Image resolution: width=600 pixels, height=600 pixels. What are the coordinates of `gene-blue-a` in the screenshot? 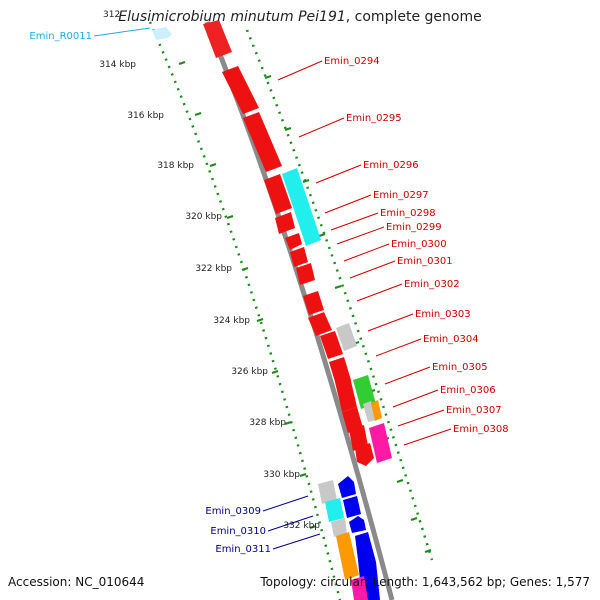 It's located at (347, 487).